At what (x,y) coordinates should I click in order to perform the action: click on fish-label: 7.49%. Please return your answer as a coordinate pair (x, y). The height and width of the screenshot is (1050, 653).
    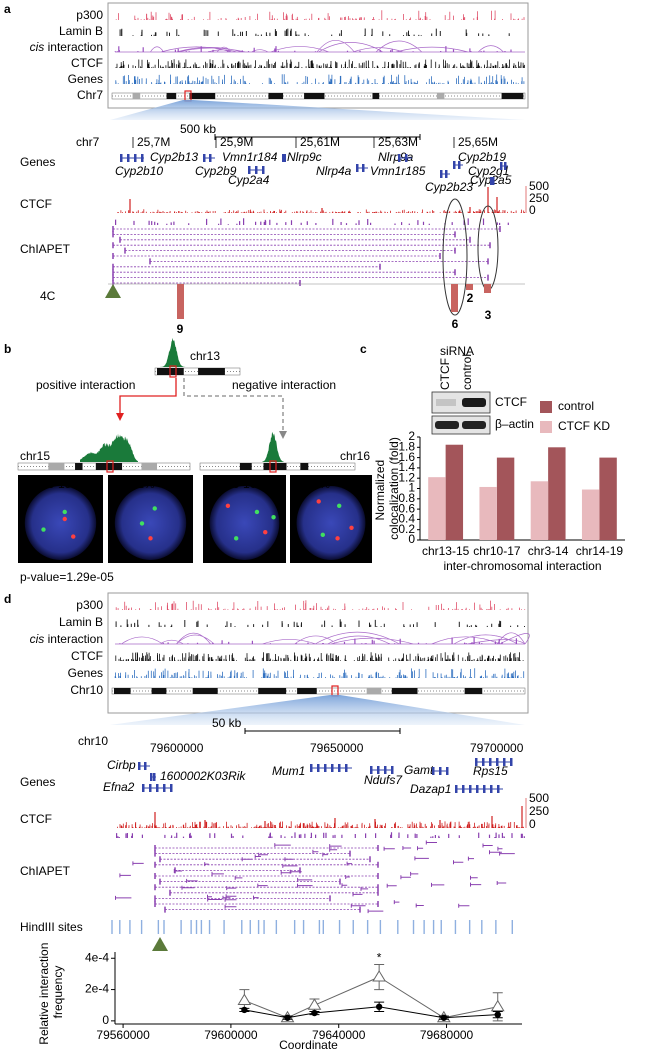
    Looking at the image, I should click on (313, 484).